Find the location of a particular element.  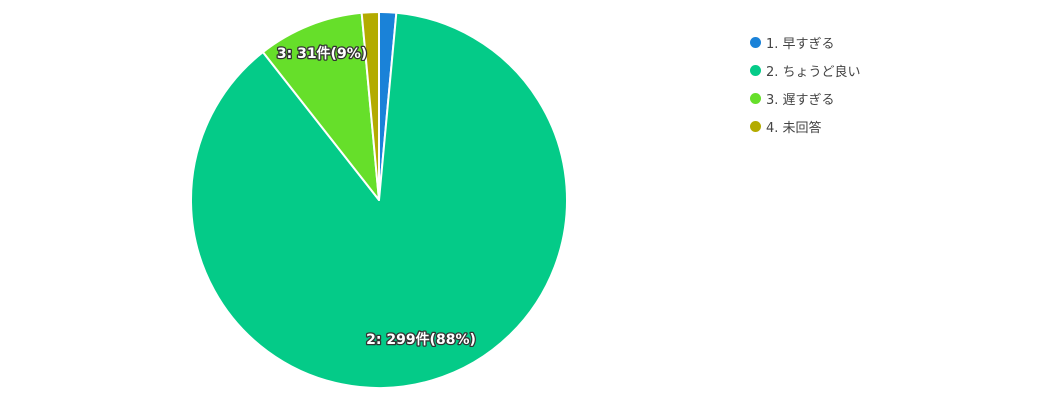

legend-label-2: 2. ちょうど良い is located at coordinates (813, 72).